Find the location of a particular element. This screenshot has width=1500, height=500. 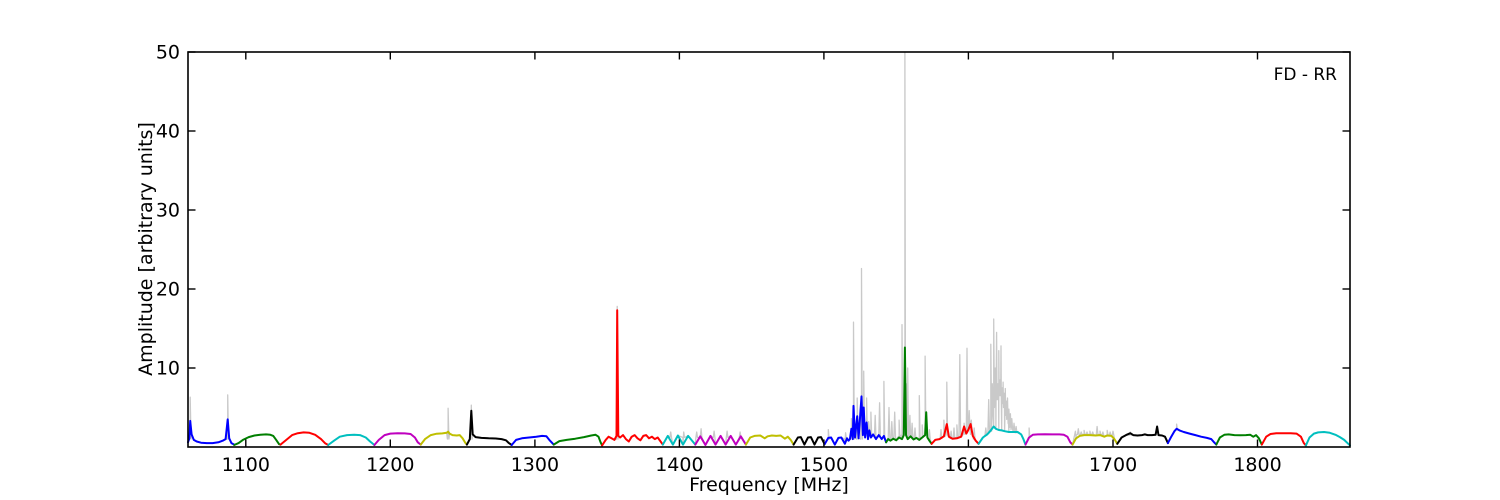

x-tick-label: 1400 is located at coordinates (679, 465).